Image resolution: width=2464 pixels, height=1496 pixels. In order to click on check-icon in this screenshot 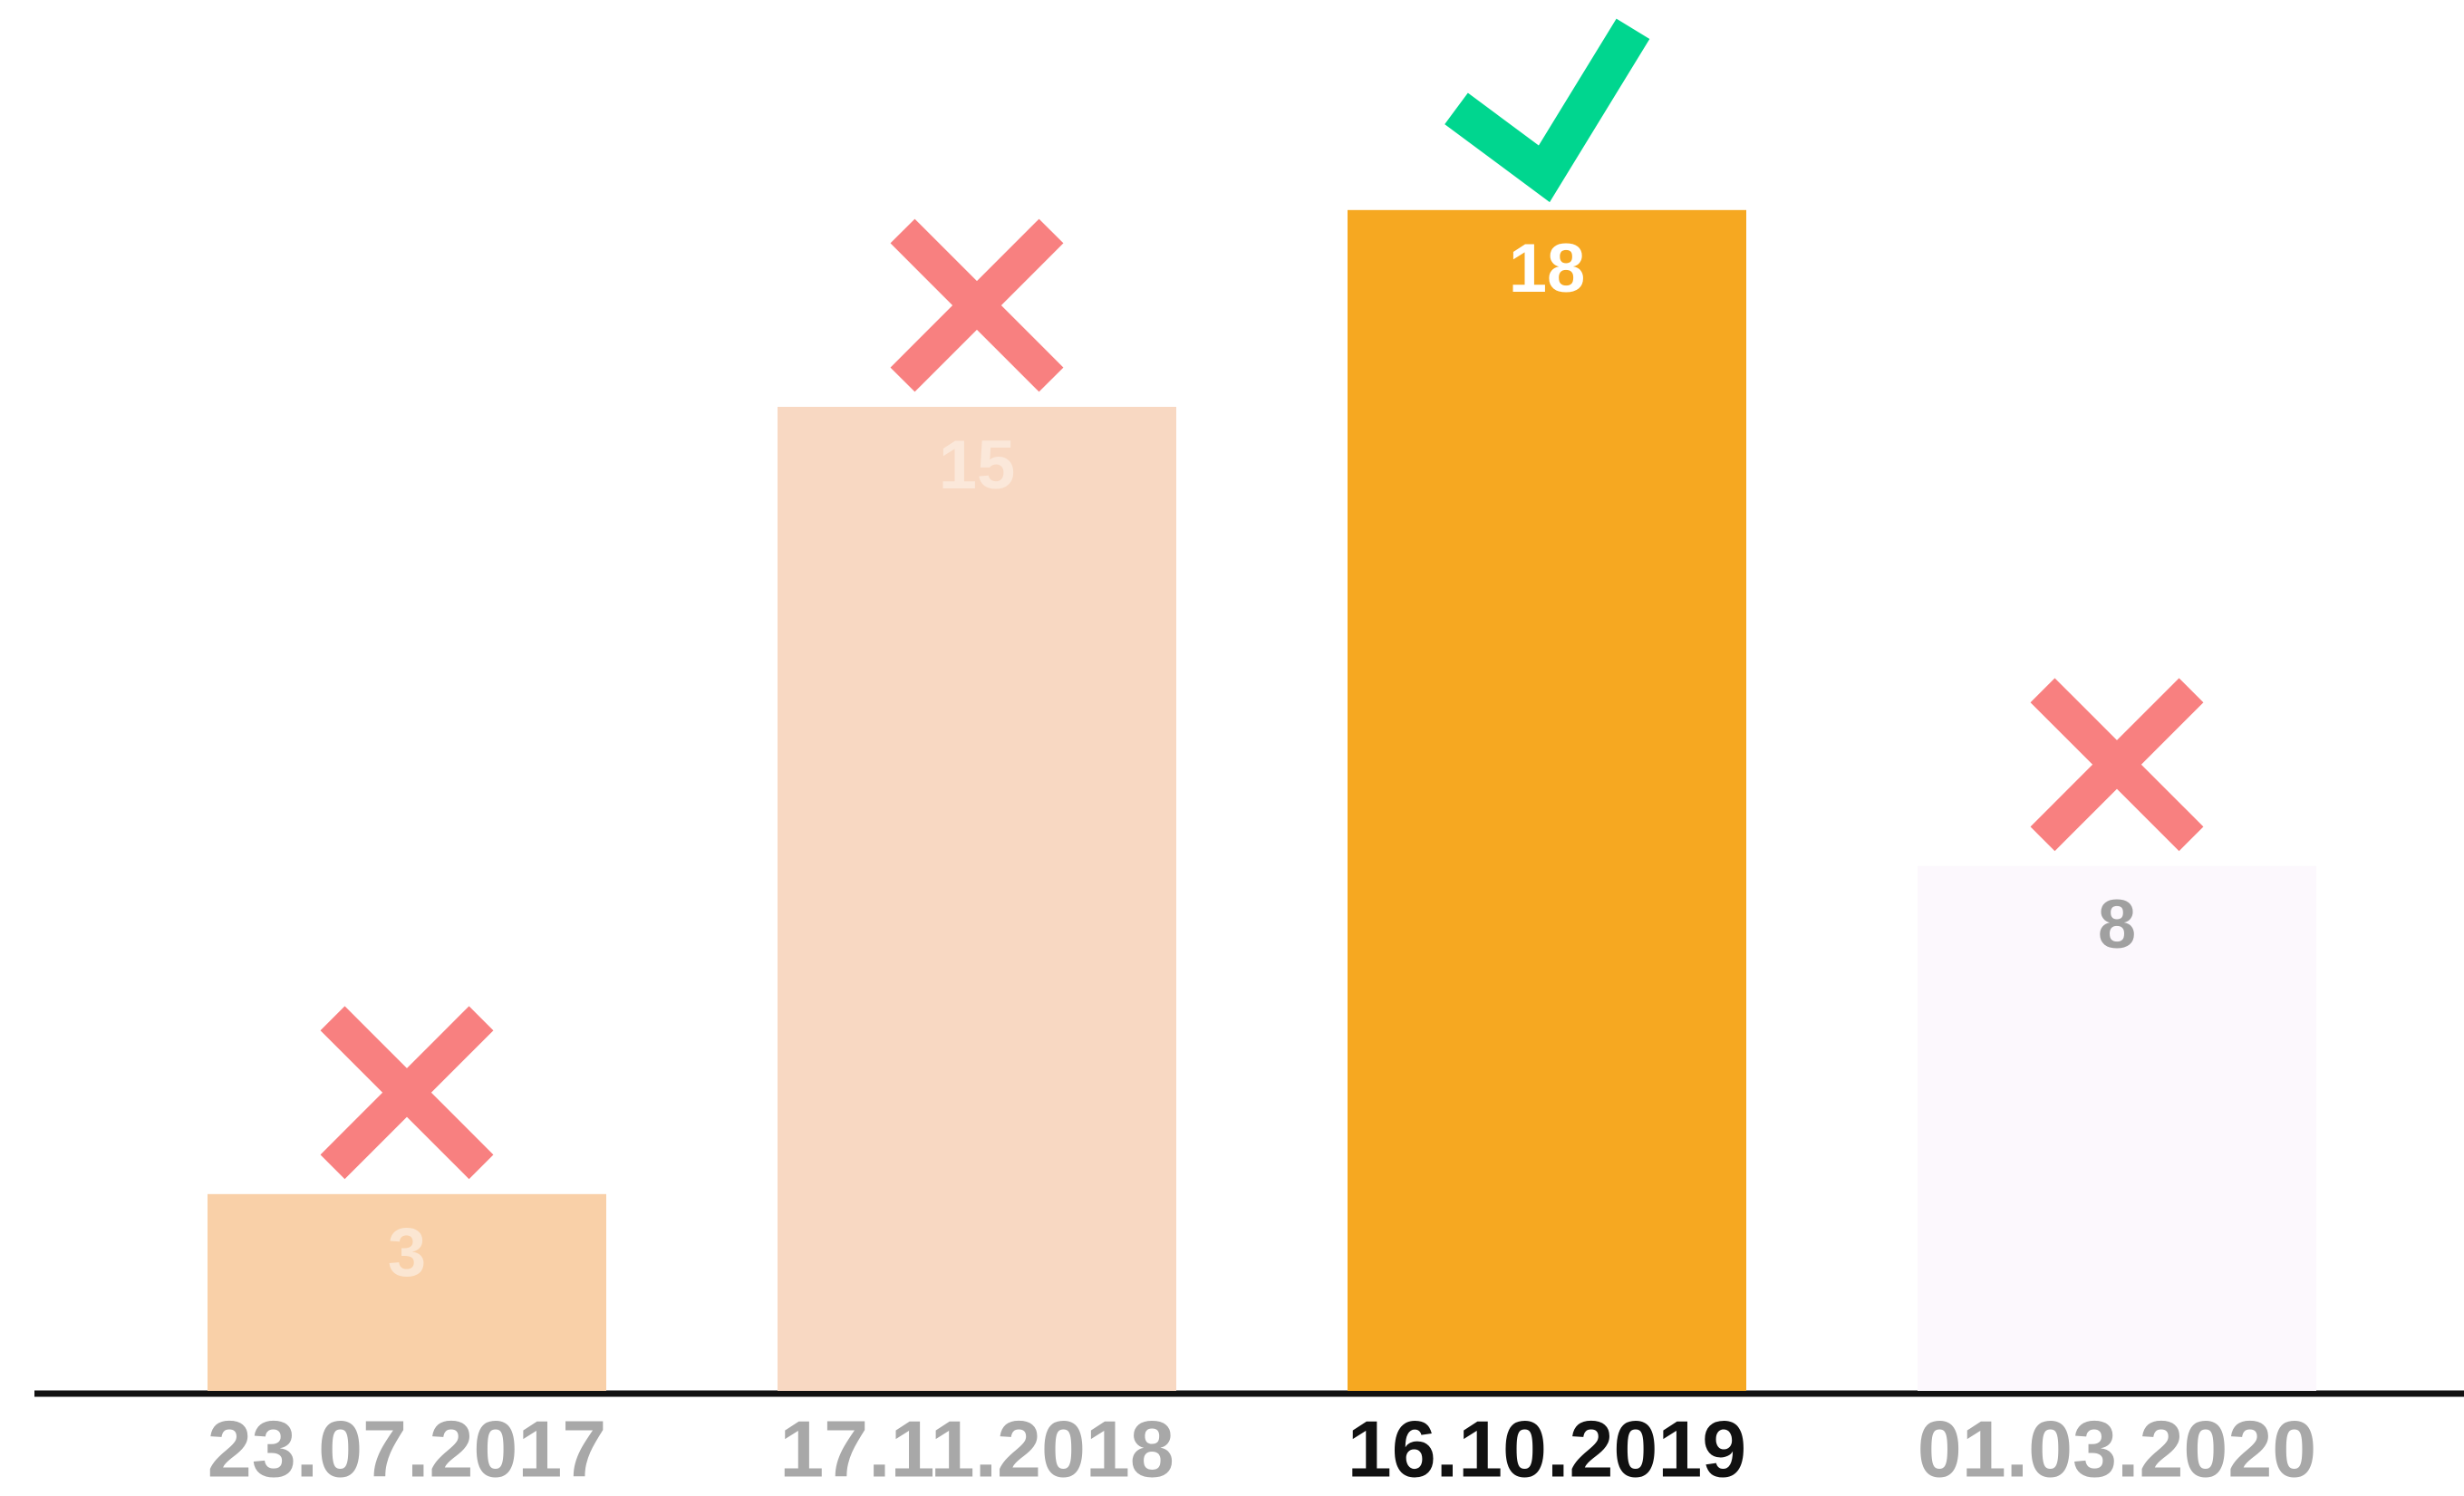, I will do `click(1547, 110)`.